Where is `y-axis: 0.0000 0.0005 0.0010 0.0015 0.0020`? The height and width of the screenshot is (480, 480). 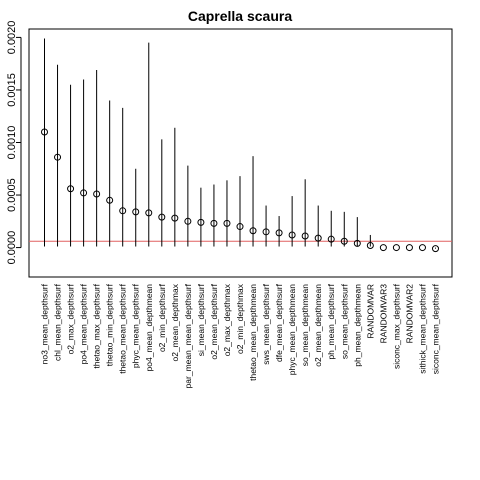 y-axis: 0.0000 0.0005 0.0010 0.0015 0.0020 is located at coordinates (13, 143).